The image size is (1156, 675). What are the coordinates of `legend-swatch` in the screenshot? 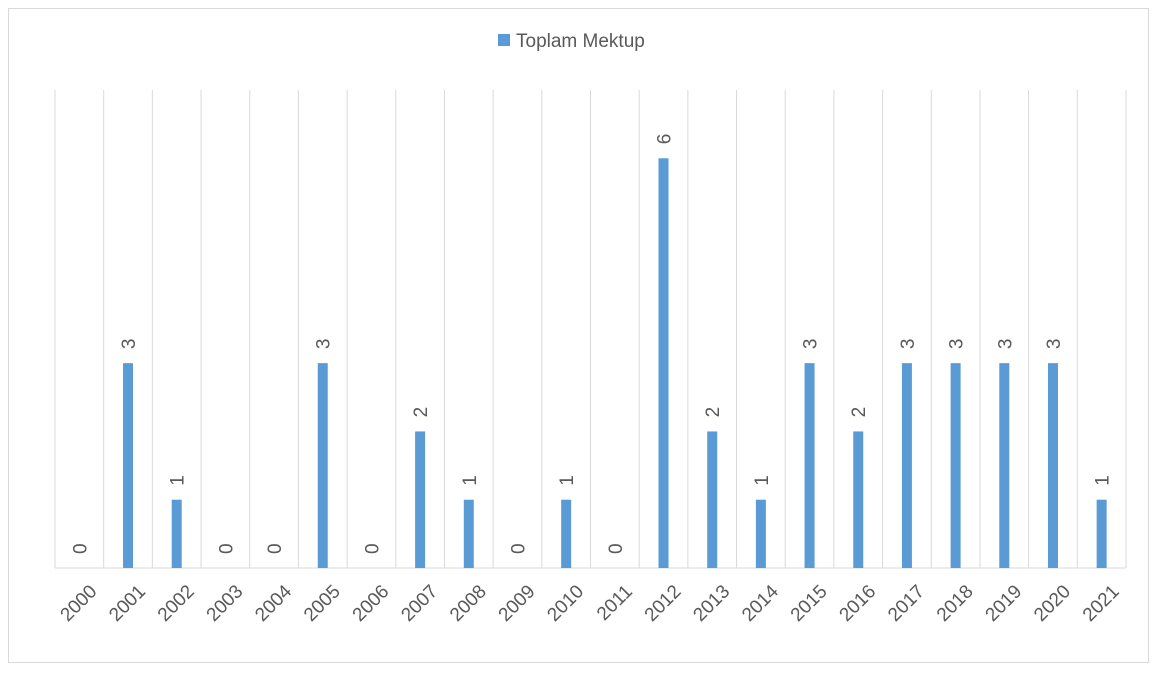 It's located at (504, 40).